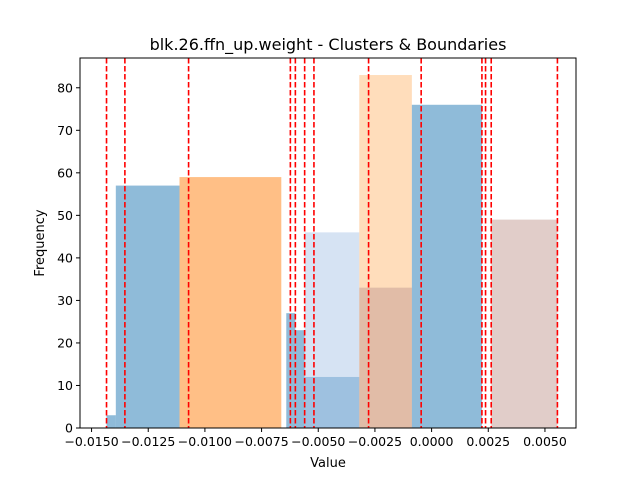 The width and height of the screenshot is (640, 480). Describe the element at coordinates (65, 130) in the screenshot. I see `y-tick-label: 70` at that location.